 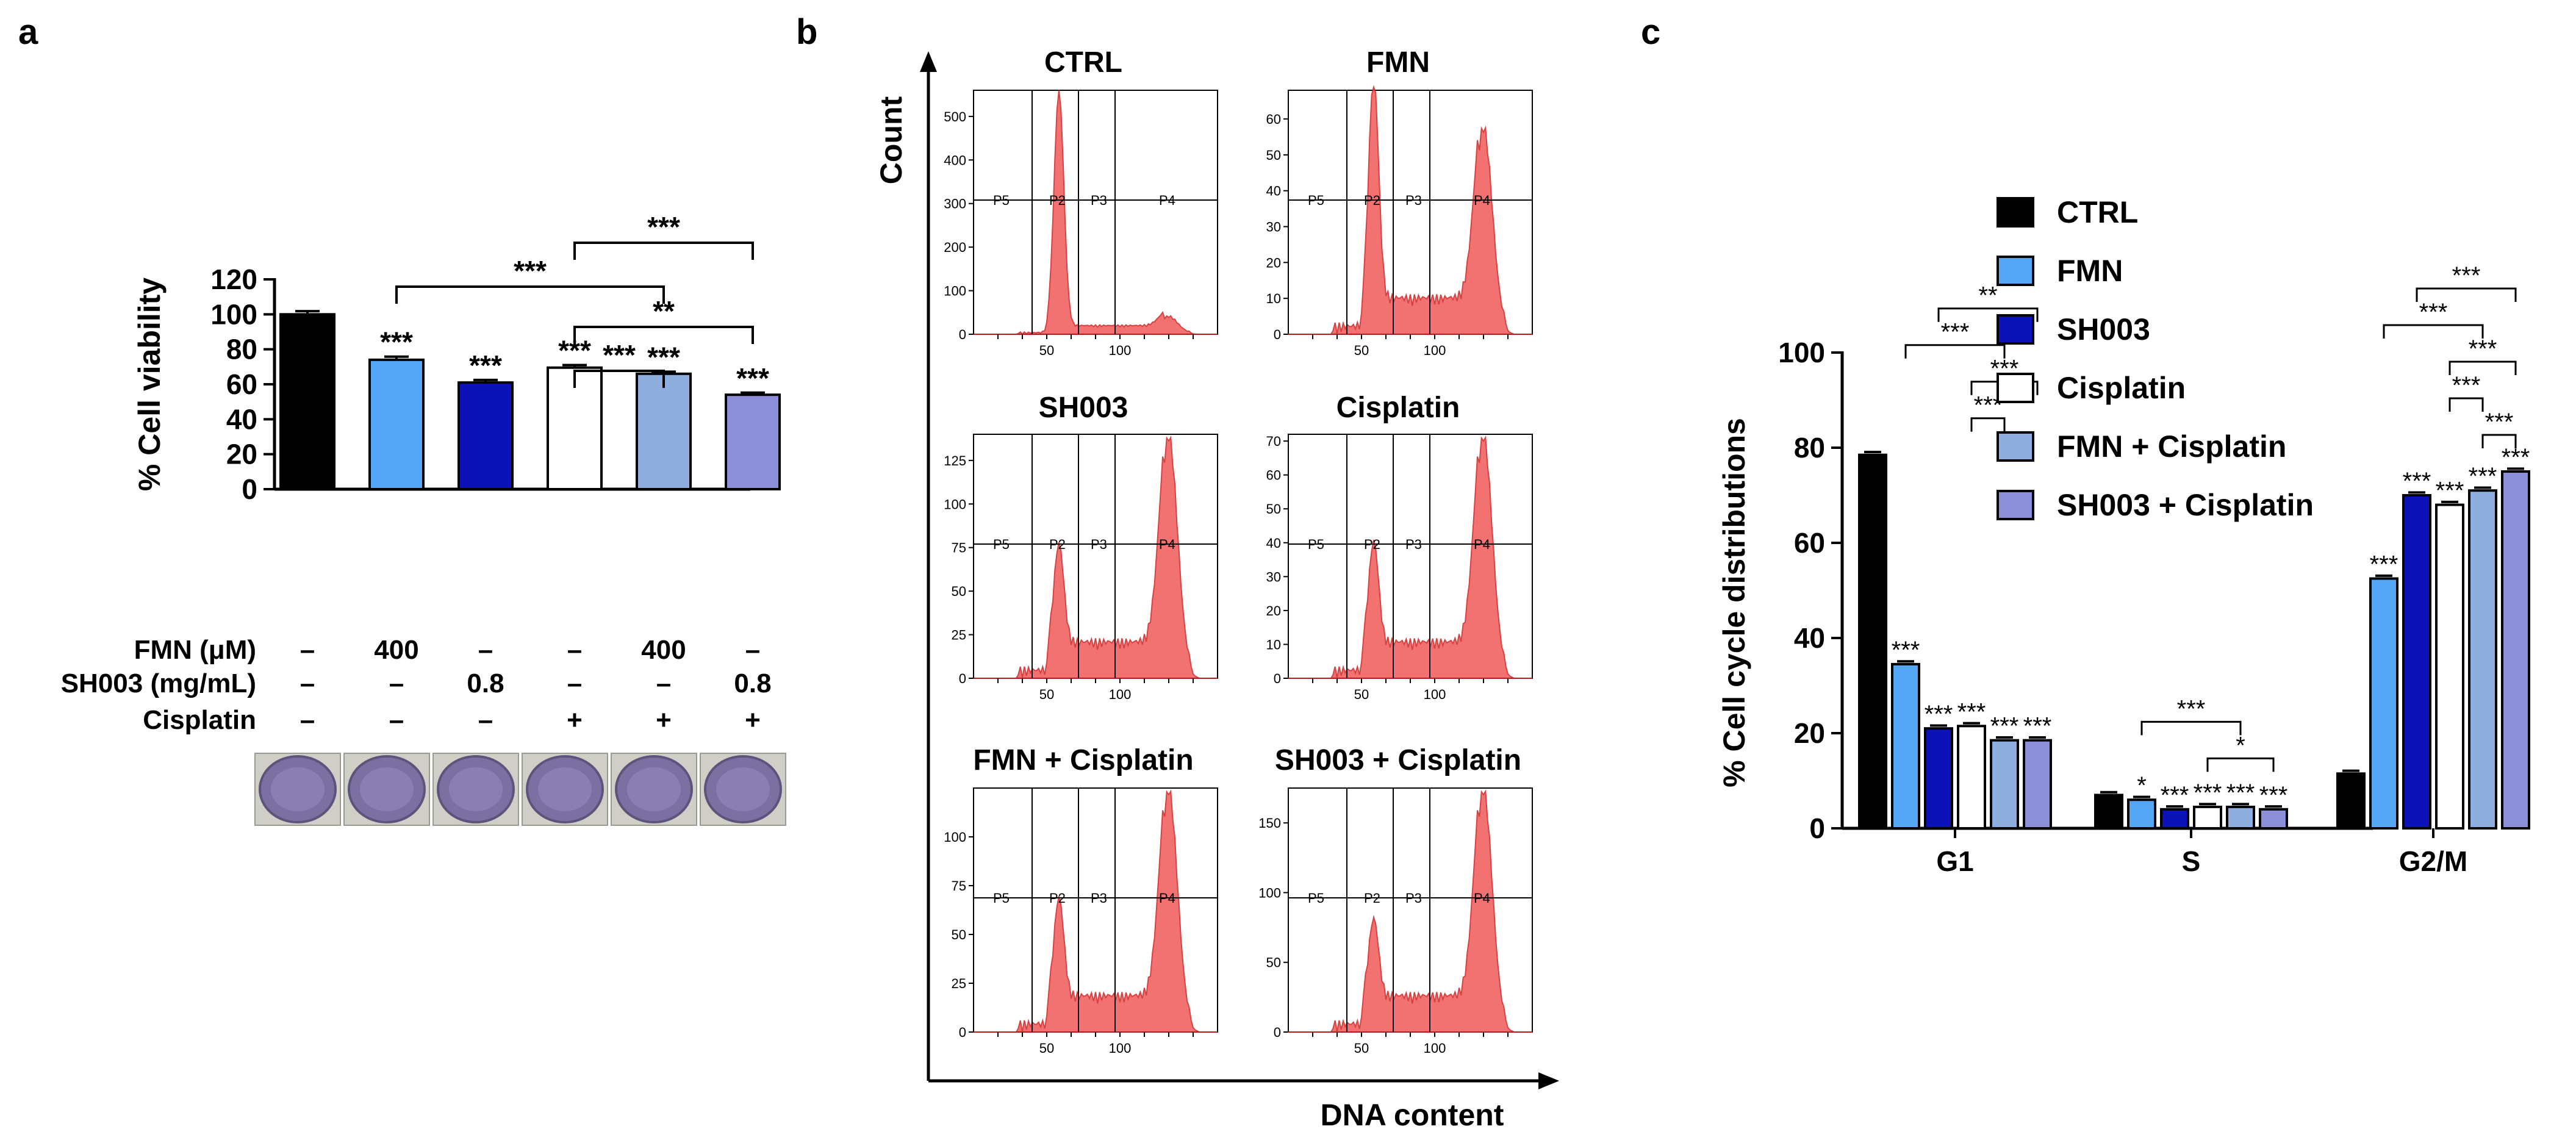 I want to click on dna-axis-arrow-b, so click(x=1549, y=1080).